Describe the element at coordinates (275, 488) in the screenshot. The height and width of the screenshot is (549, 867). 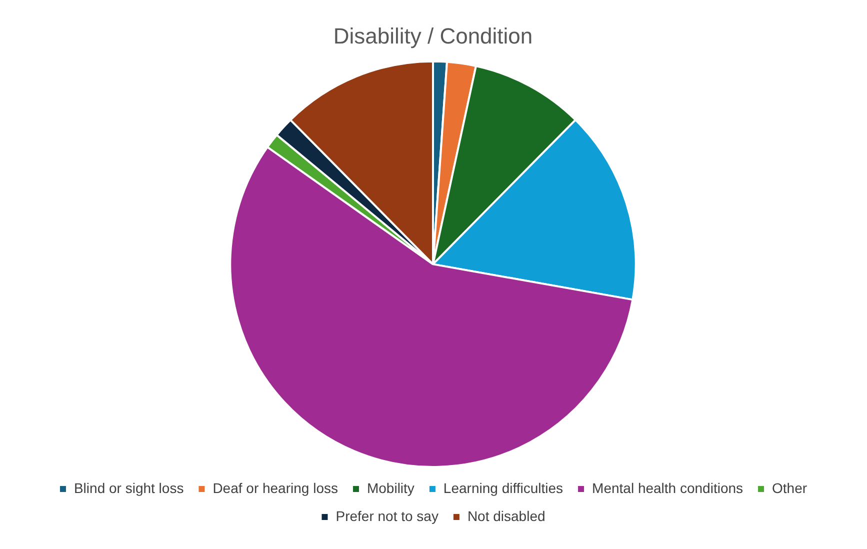
I see `legend-label: Deaf or hearing loss` at that location.